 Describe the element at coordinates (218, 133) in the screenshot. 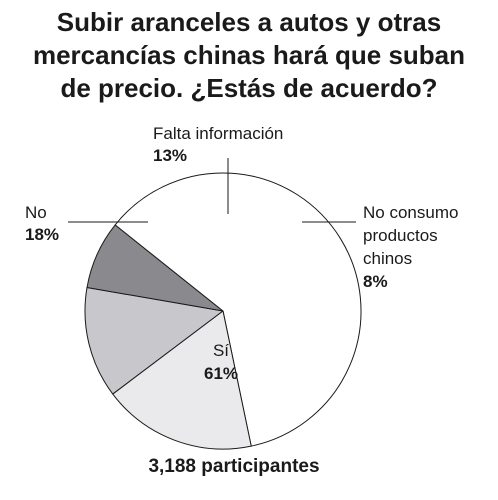

I see `slice-label-falta-informacion: Falta información` at that location.